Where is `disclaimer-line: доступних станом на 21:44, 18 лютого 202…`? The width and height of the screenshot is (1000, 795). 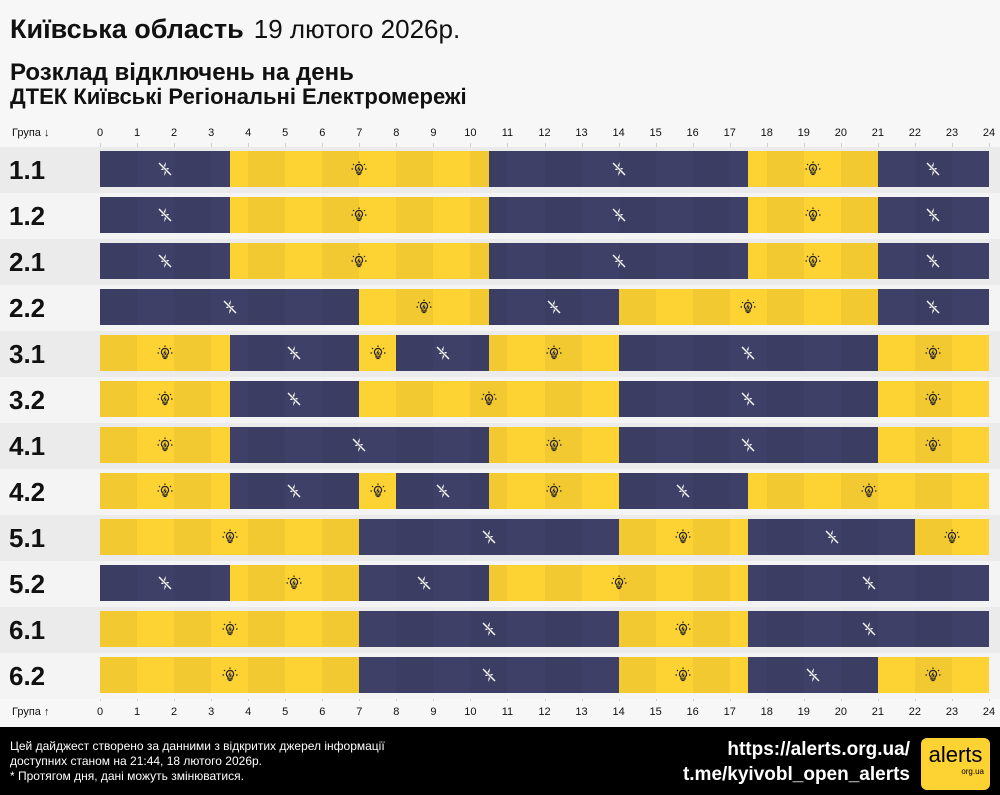 disclaimer-line: доступних станом на 21:44, 18 лютого 202… is located at coordinates (136, 761).